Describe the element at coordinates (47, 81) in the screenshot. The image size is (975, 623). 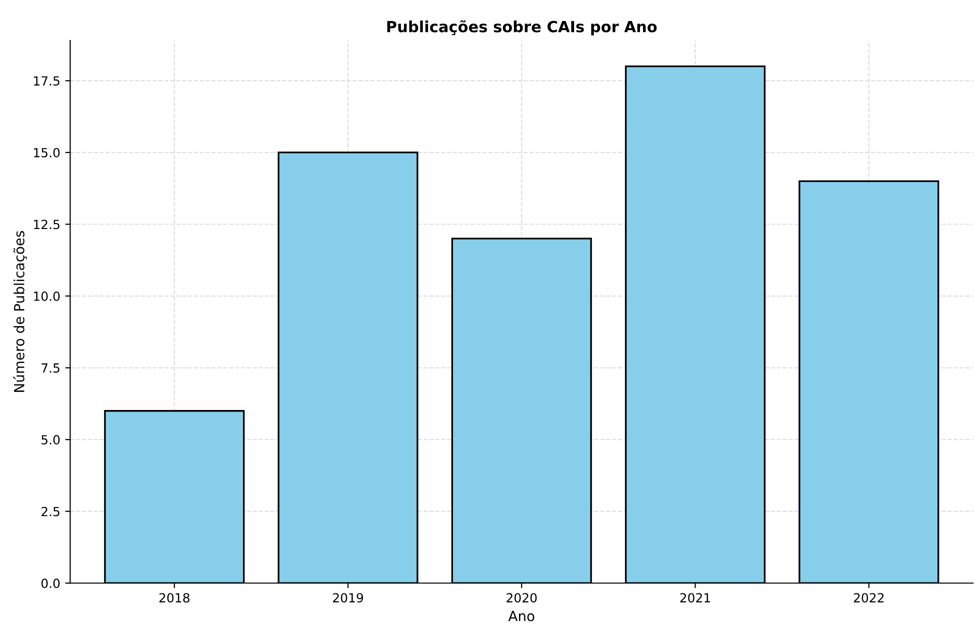
I see `y-tick-label: 17.5` at that location.